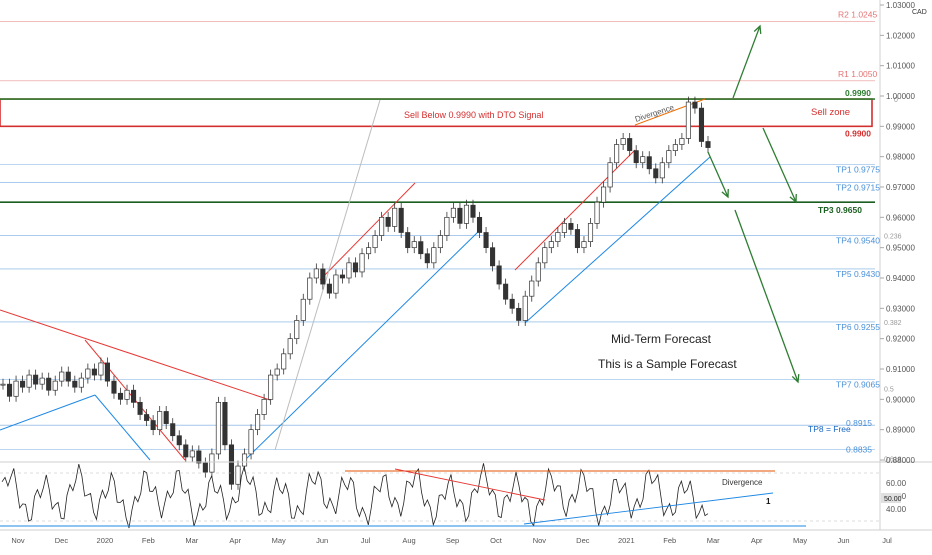 This screenshot has width=932, height=555. What do you see at coordinates (105, 540) in the screenshot?
I see `x-tick-label: 2020` at bounding box center [105, 540].